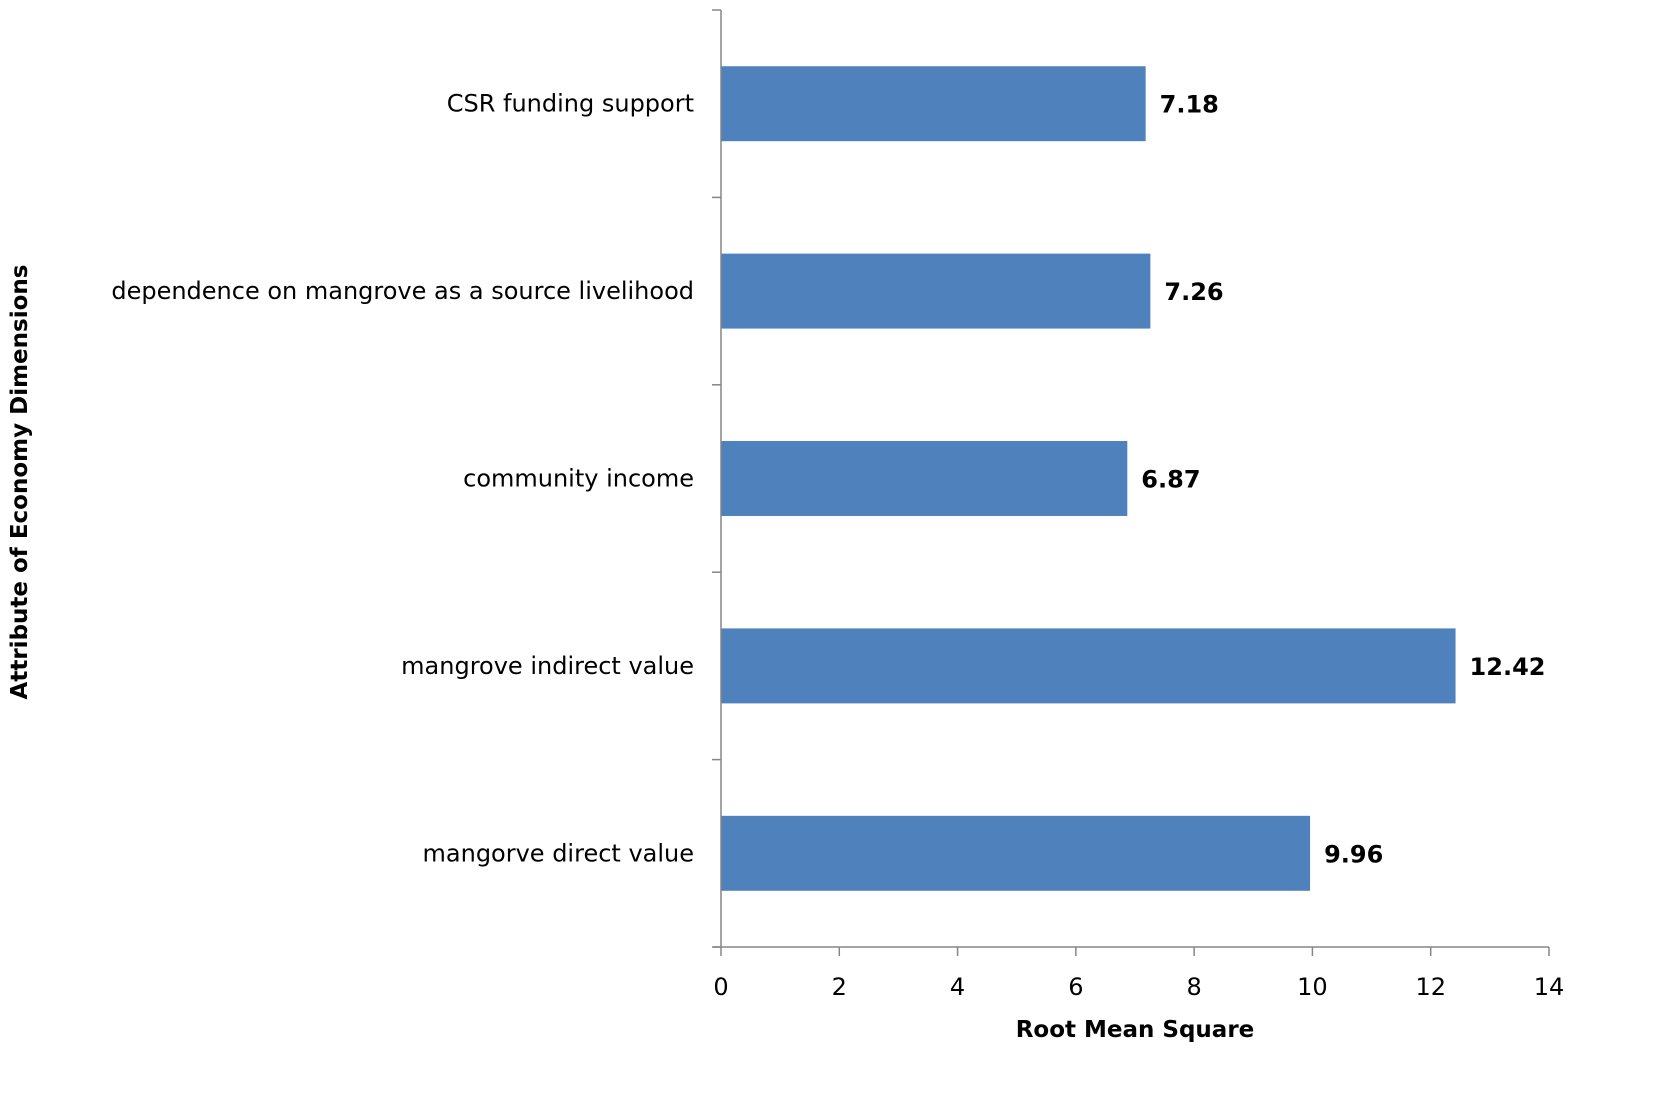  What do you see at coordinates (839, 987) in the screenshot?
I see `x-tick-label: 2` at bounding box center [839, 987].